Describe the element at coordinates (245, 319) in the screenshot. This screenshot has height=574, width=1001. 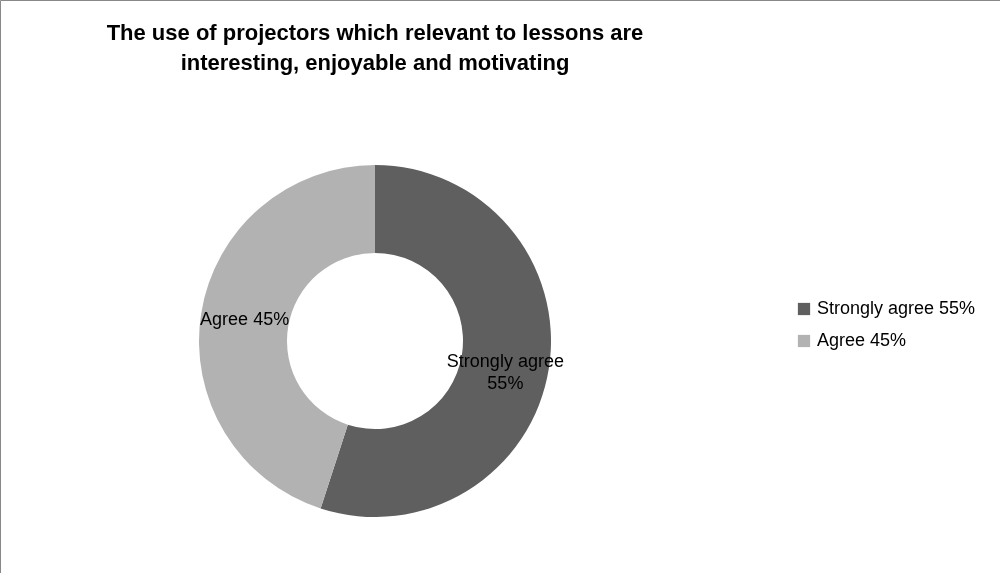
I see `data-label: Agree 45%` at that location.